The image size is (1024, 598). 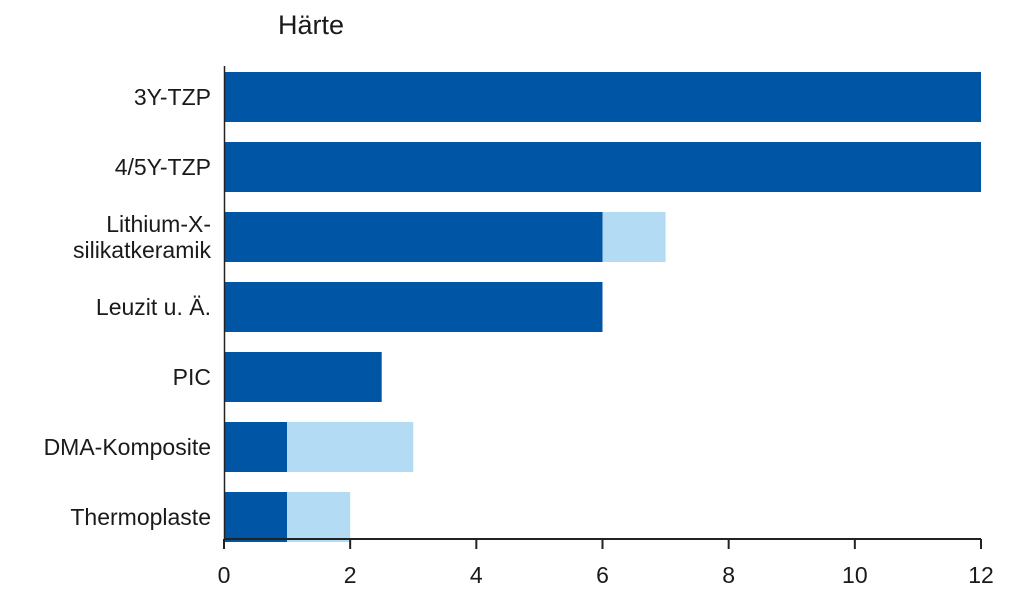 What do you see at coordinates (192, 377) in the screenshot?
I see `category-label: PIC` at bounding box center [192, 377].